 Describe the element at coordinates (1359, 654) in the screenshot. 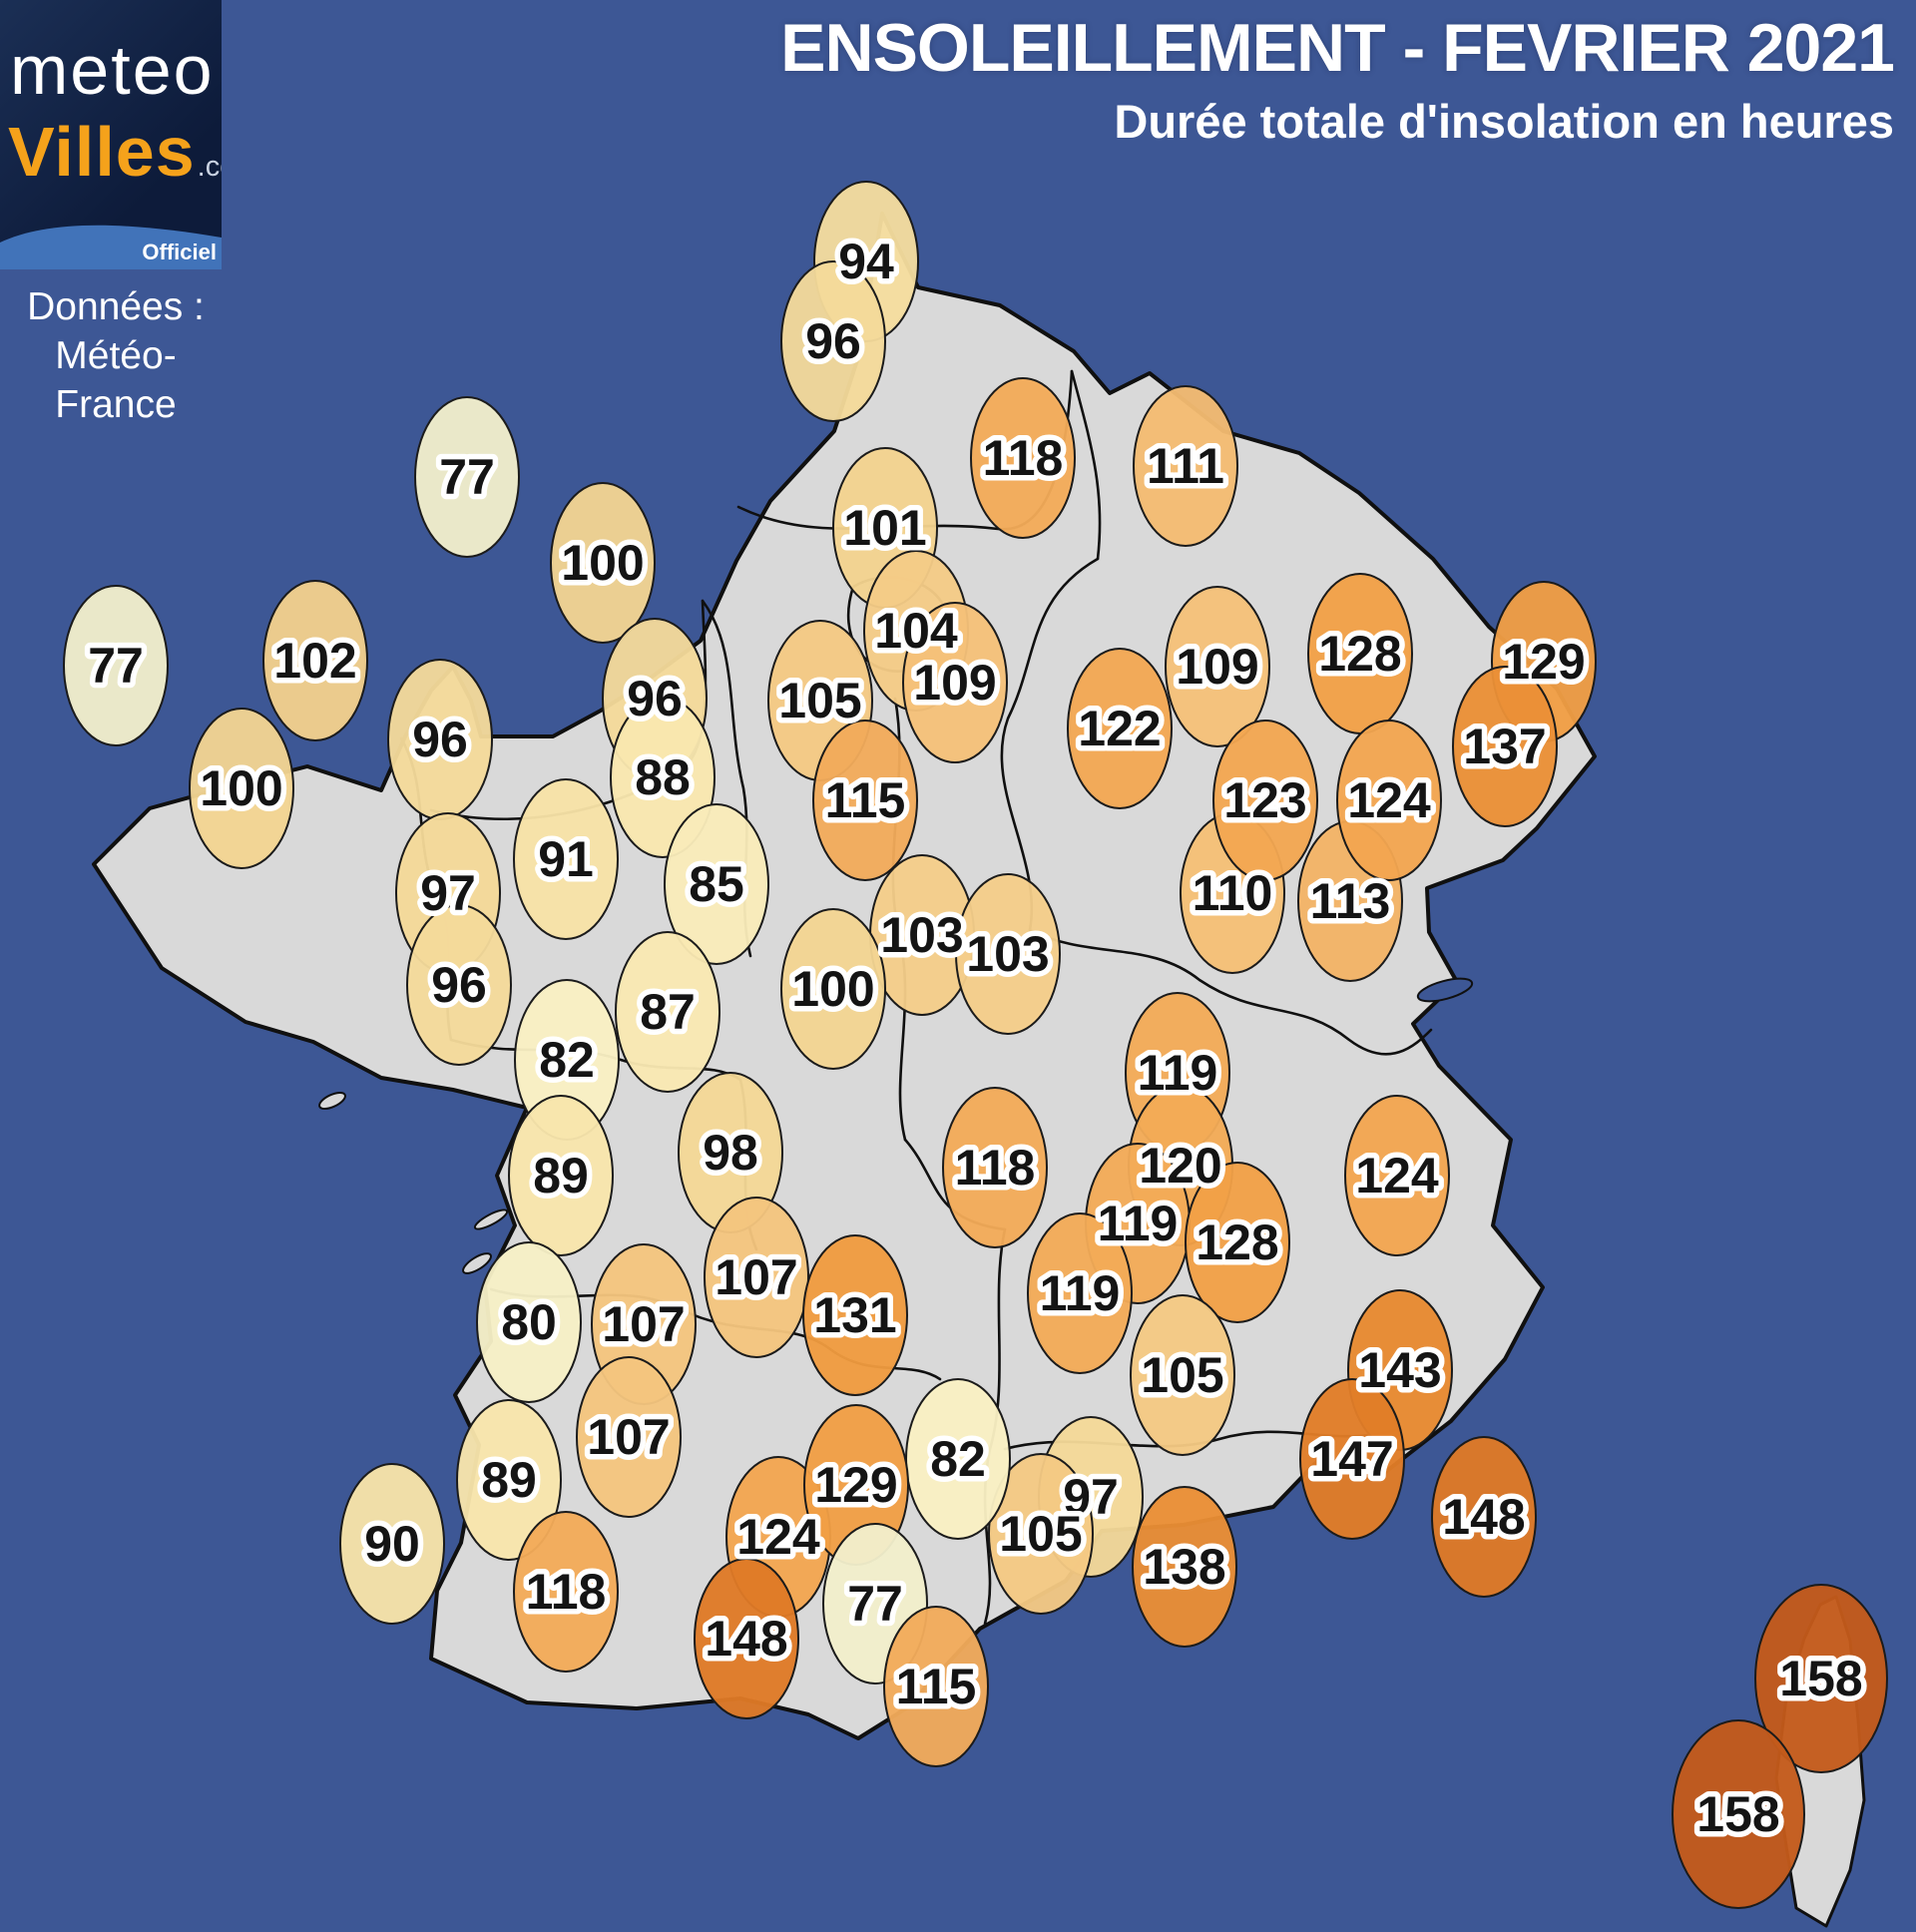

I see `bubble-value-label: 128` at that location.